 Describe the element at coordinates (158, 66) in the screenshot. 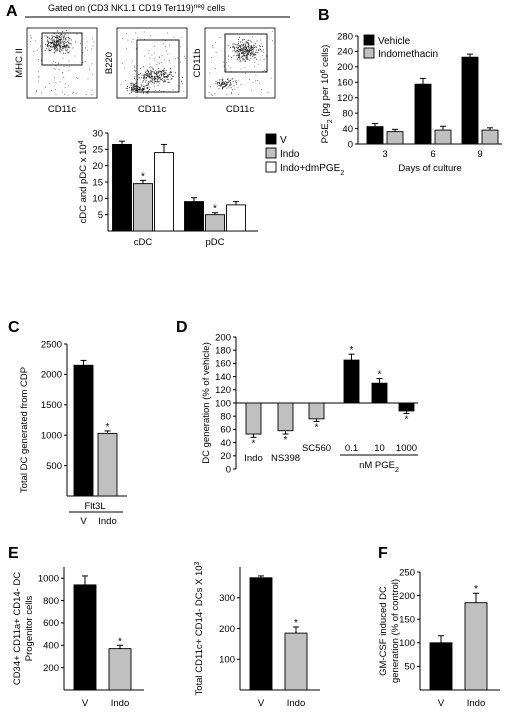

I see `flow-gate` at that location.